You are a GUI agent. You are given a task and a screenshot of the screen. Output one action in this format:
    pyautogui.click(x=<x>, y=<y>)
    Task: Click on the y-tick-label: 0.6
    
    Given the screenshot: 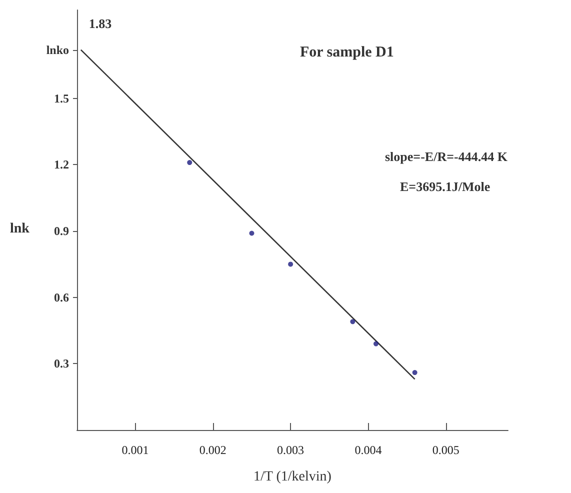 What is the action you would take?
    pyautogui.click(x=61, y=297)
    